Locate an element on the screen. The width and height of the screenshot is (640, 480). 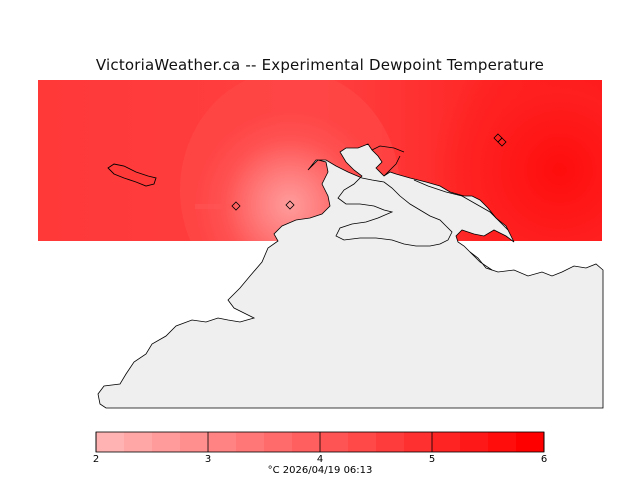
station-markers is located at coordinates (369, 172).